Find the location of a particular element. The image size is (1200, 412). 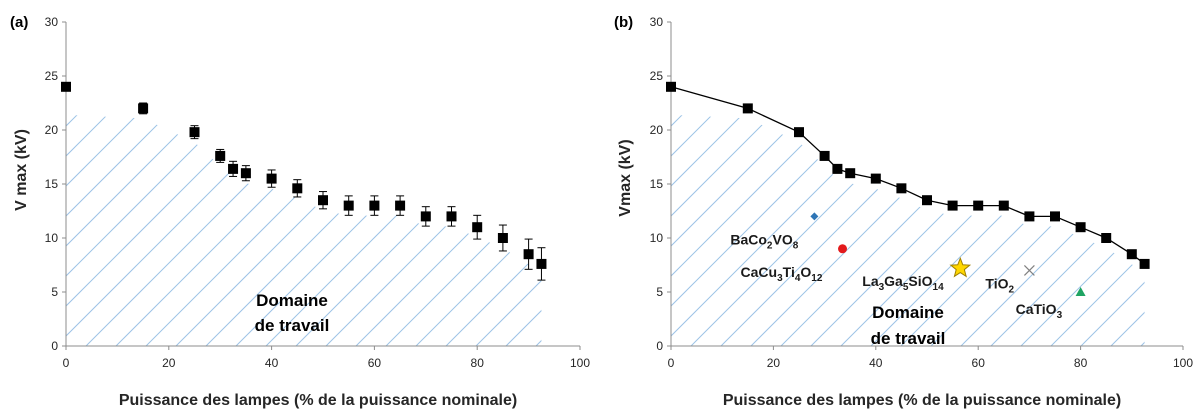

x-tick-label: 40 is located at coordinates (876, 363).